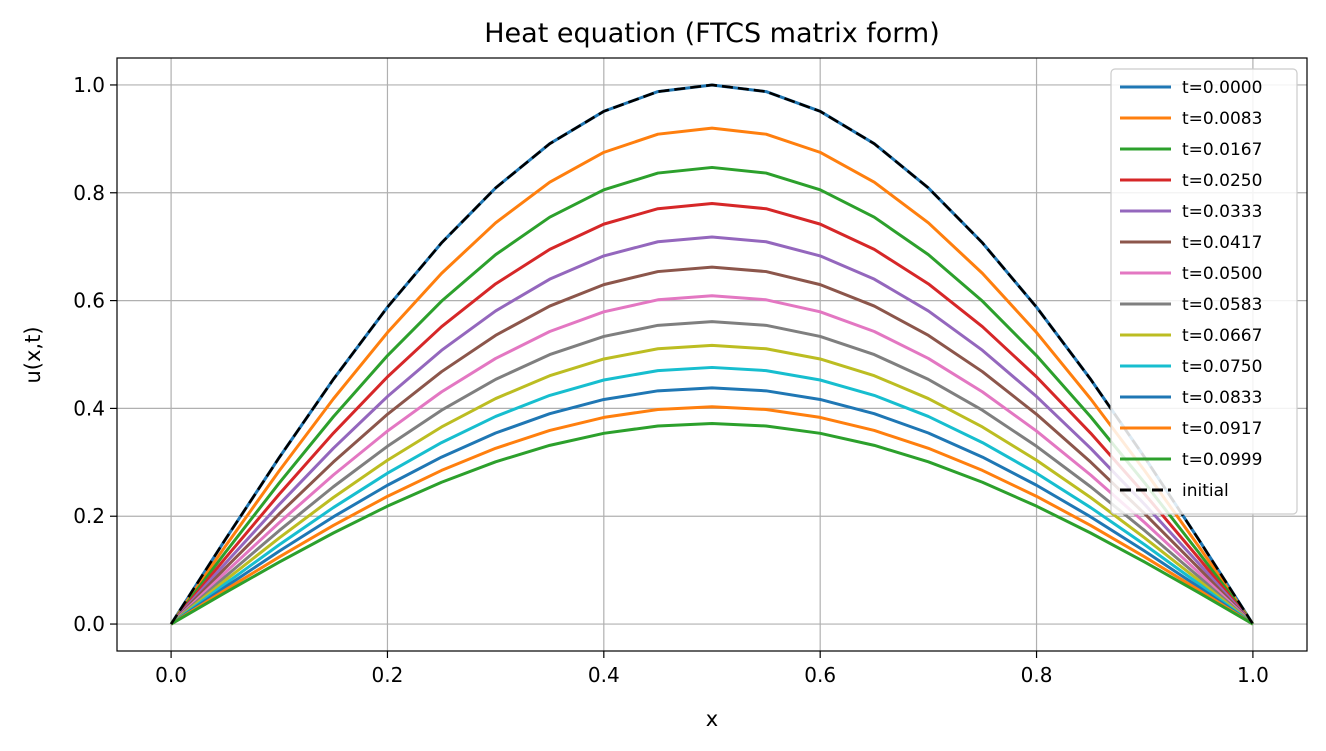 The width and height of the screenshot is (1326, 751). I want to click on x-tick-label: 0.0, so click(171, 675).